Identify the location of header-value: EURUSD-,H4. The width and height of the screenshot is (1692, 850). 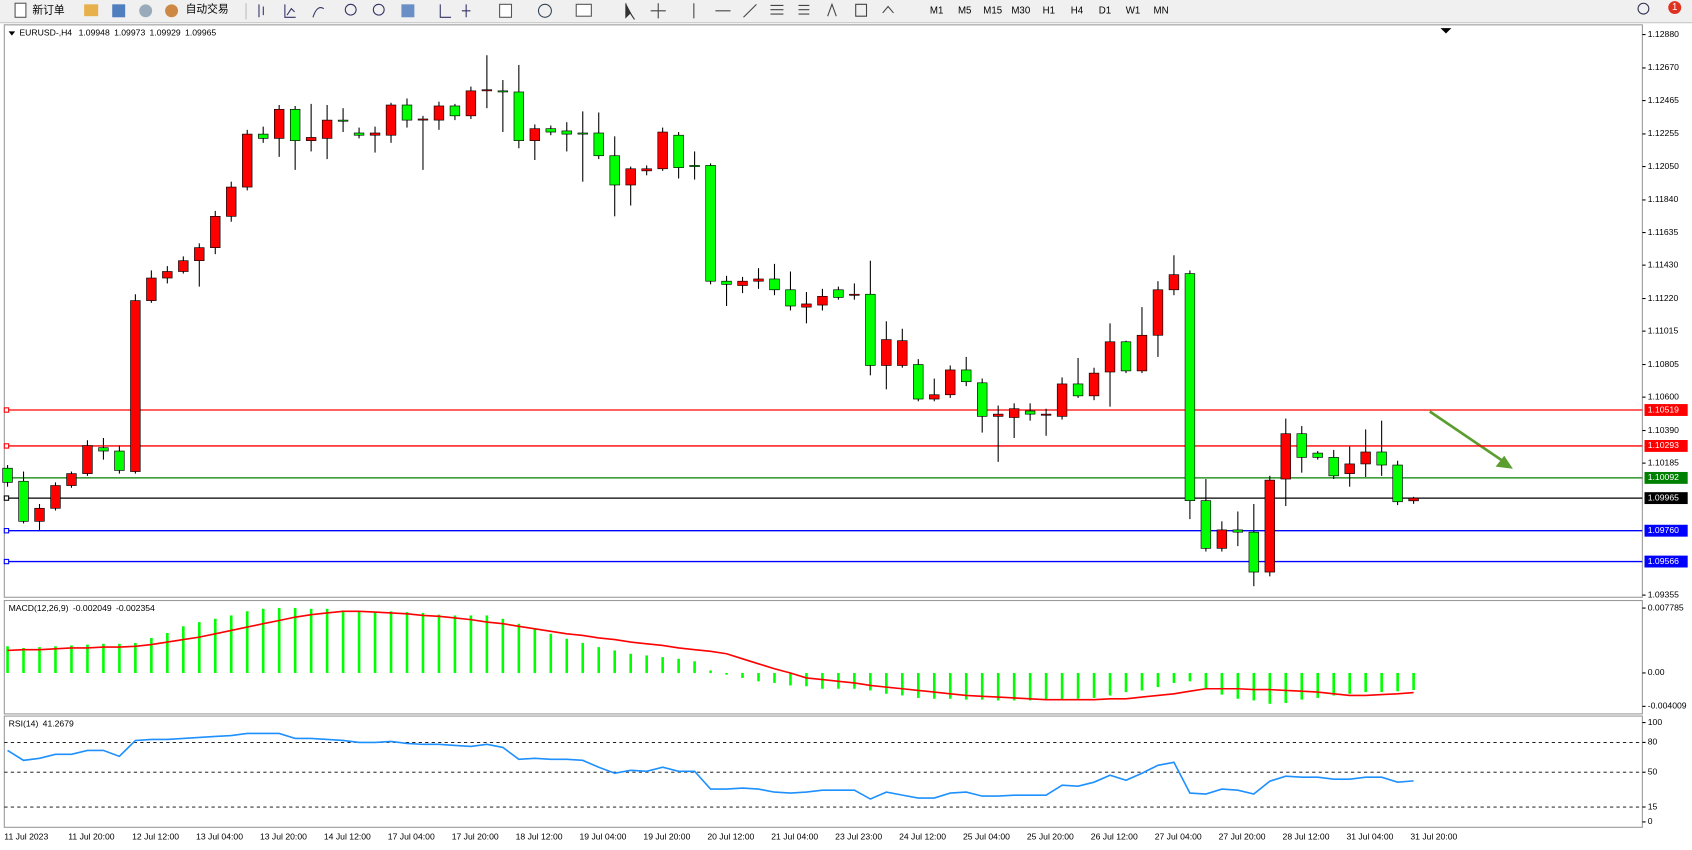
(45, 33).